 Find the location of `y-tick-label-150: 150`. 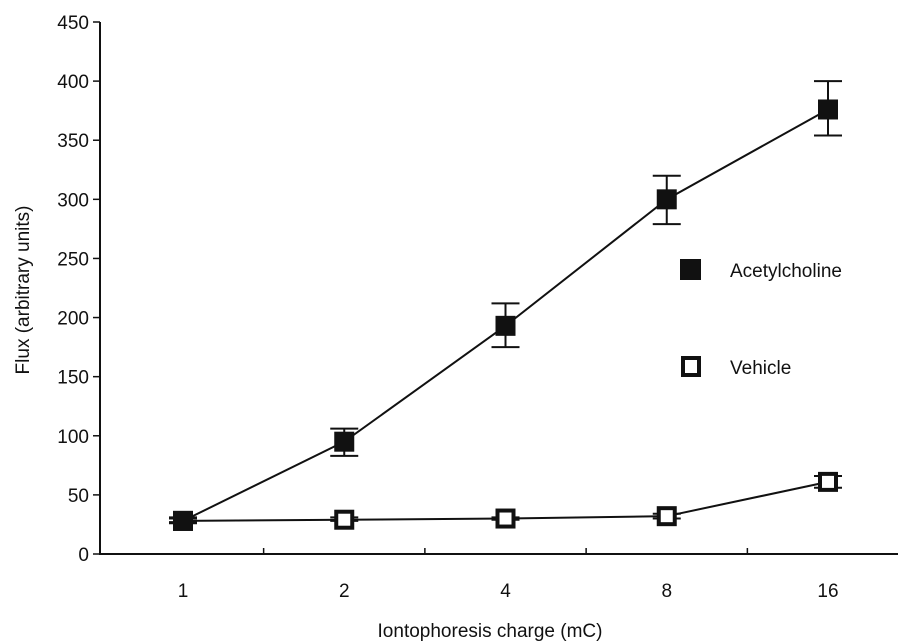

y-tick-label-150: 150 is located at coordinates (73, 378).